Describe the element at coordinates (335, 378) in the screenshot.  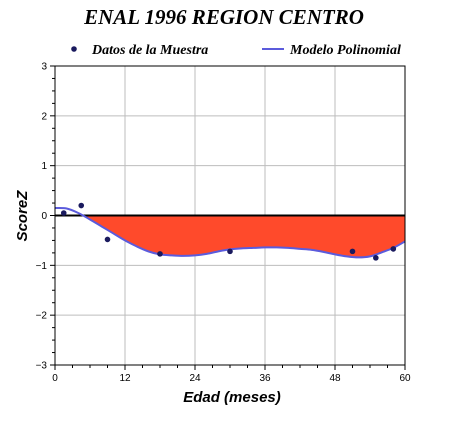
I see `x-tick-label: 48` at that location.